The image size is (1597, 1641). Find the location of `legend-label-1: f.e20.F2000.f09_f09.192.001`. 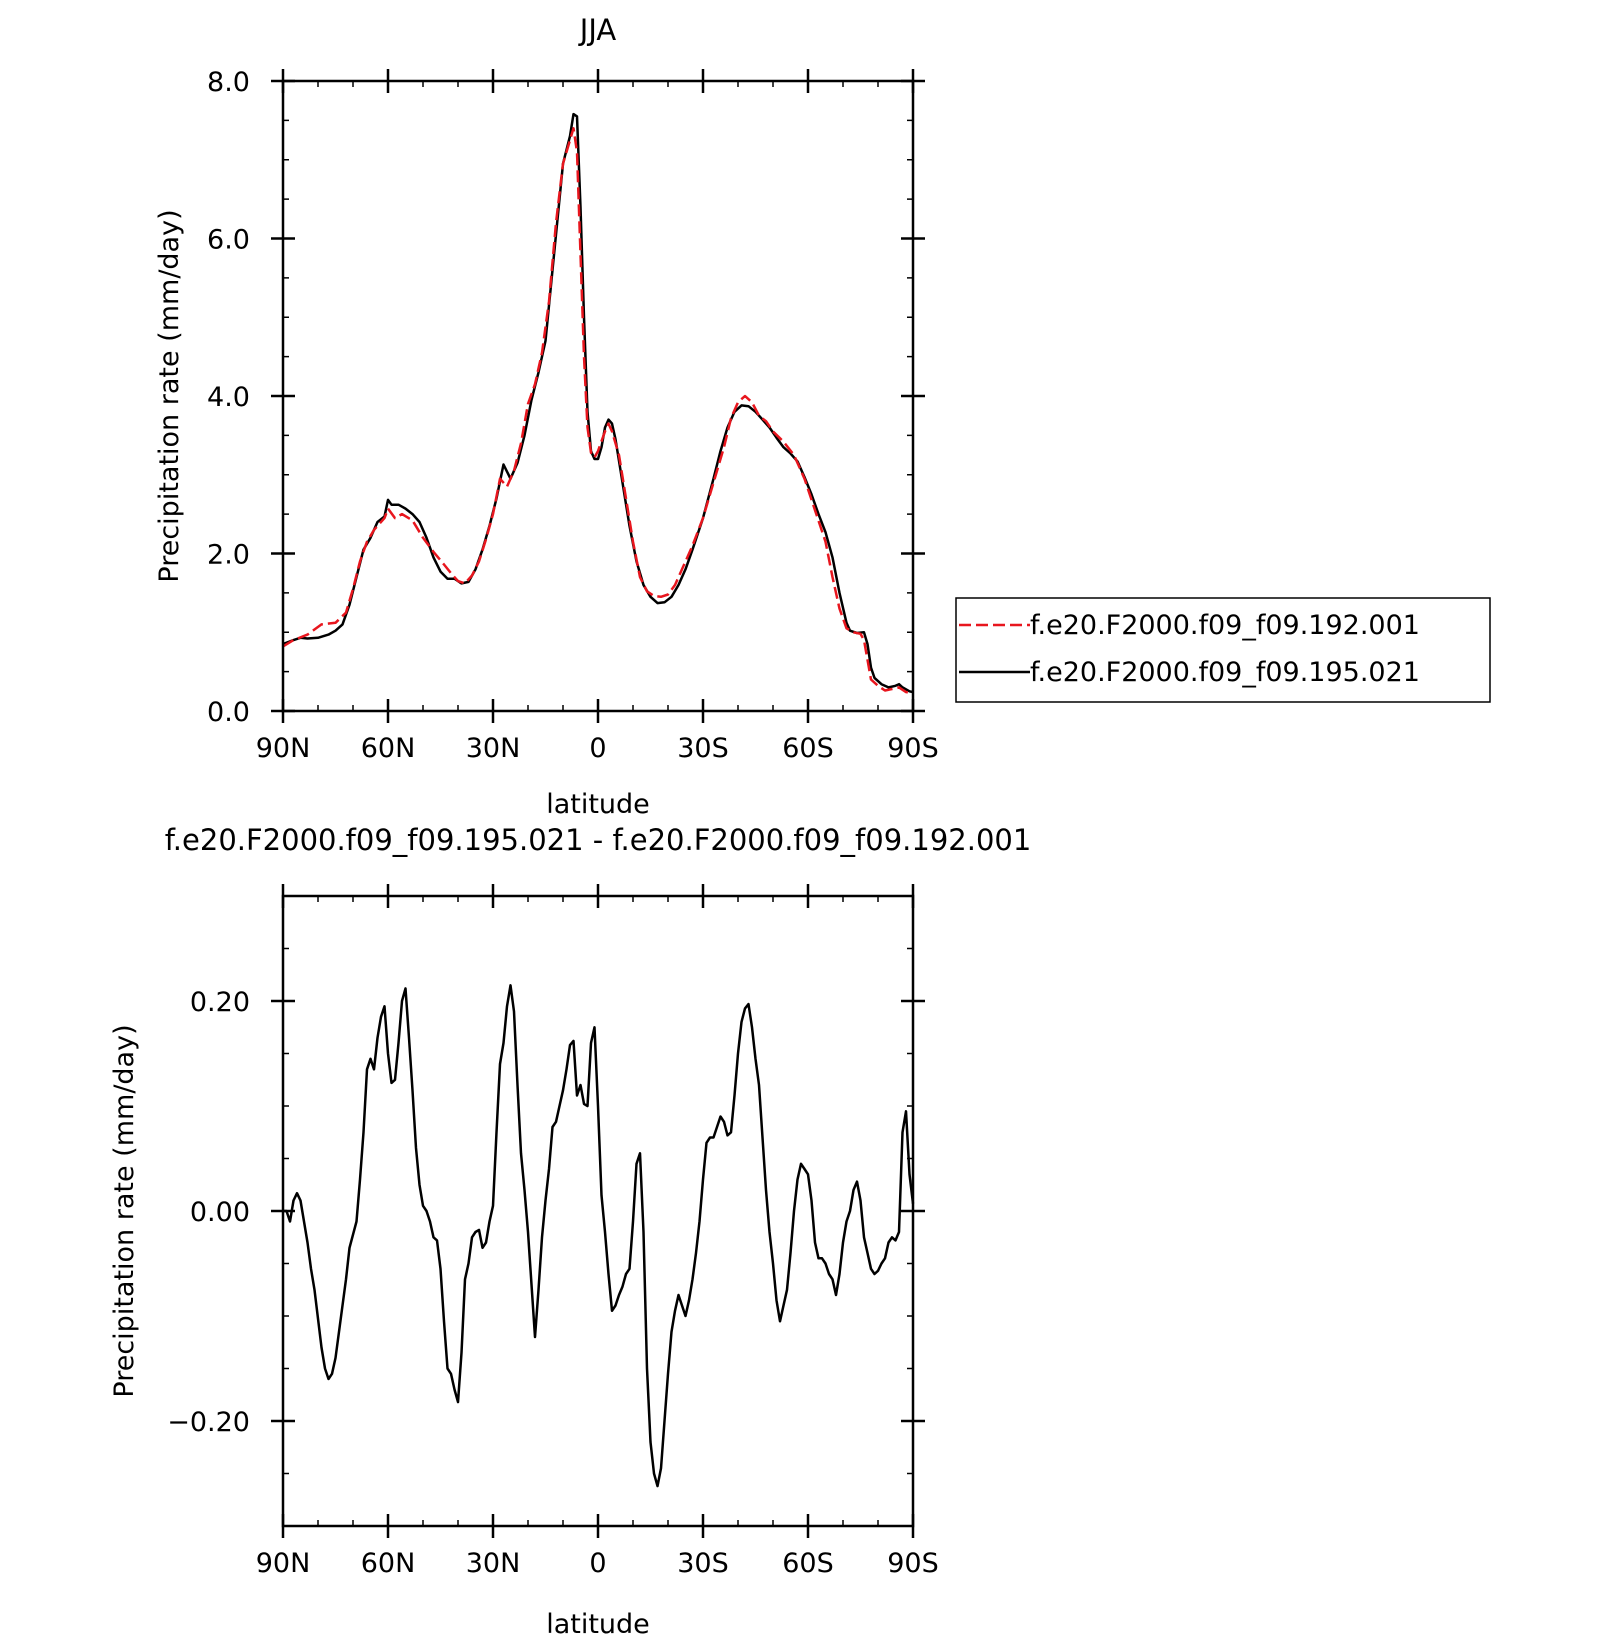

legend-label-1: f.e20.F2000.f09_f09.192.001 is located at coordinates (1225, 625).